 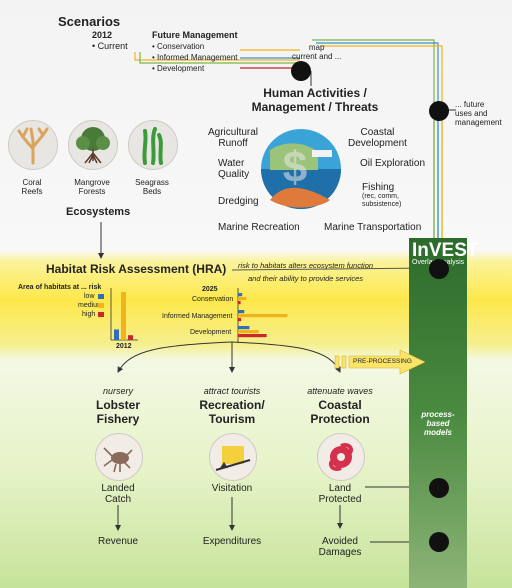 I want to click on service-2-circle, so click(x=233, y=457).